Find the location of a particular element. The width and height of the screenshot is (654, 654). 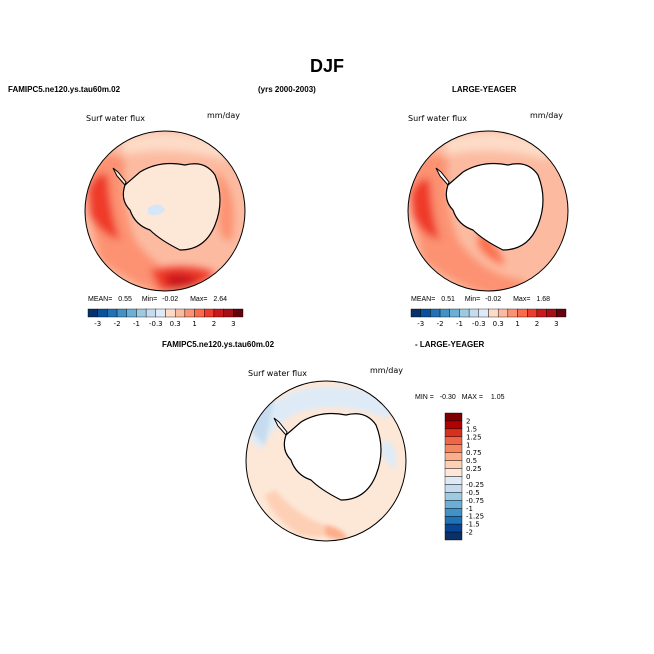

left-colorbar-tick-label: 1 is located at coordinates (194, 324).